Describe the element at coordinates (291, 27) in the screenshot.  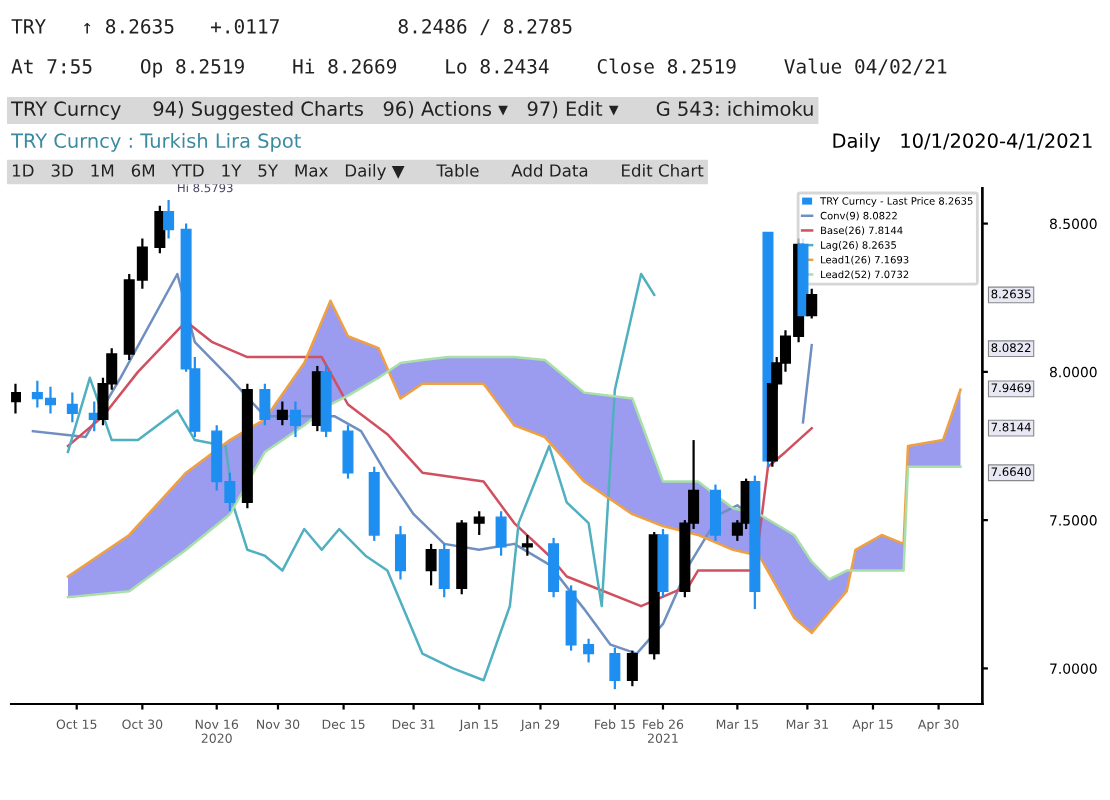
I see `text: TRY ↑ 8.2635 +.0117 8.2486 / 8.2785` at that location.